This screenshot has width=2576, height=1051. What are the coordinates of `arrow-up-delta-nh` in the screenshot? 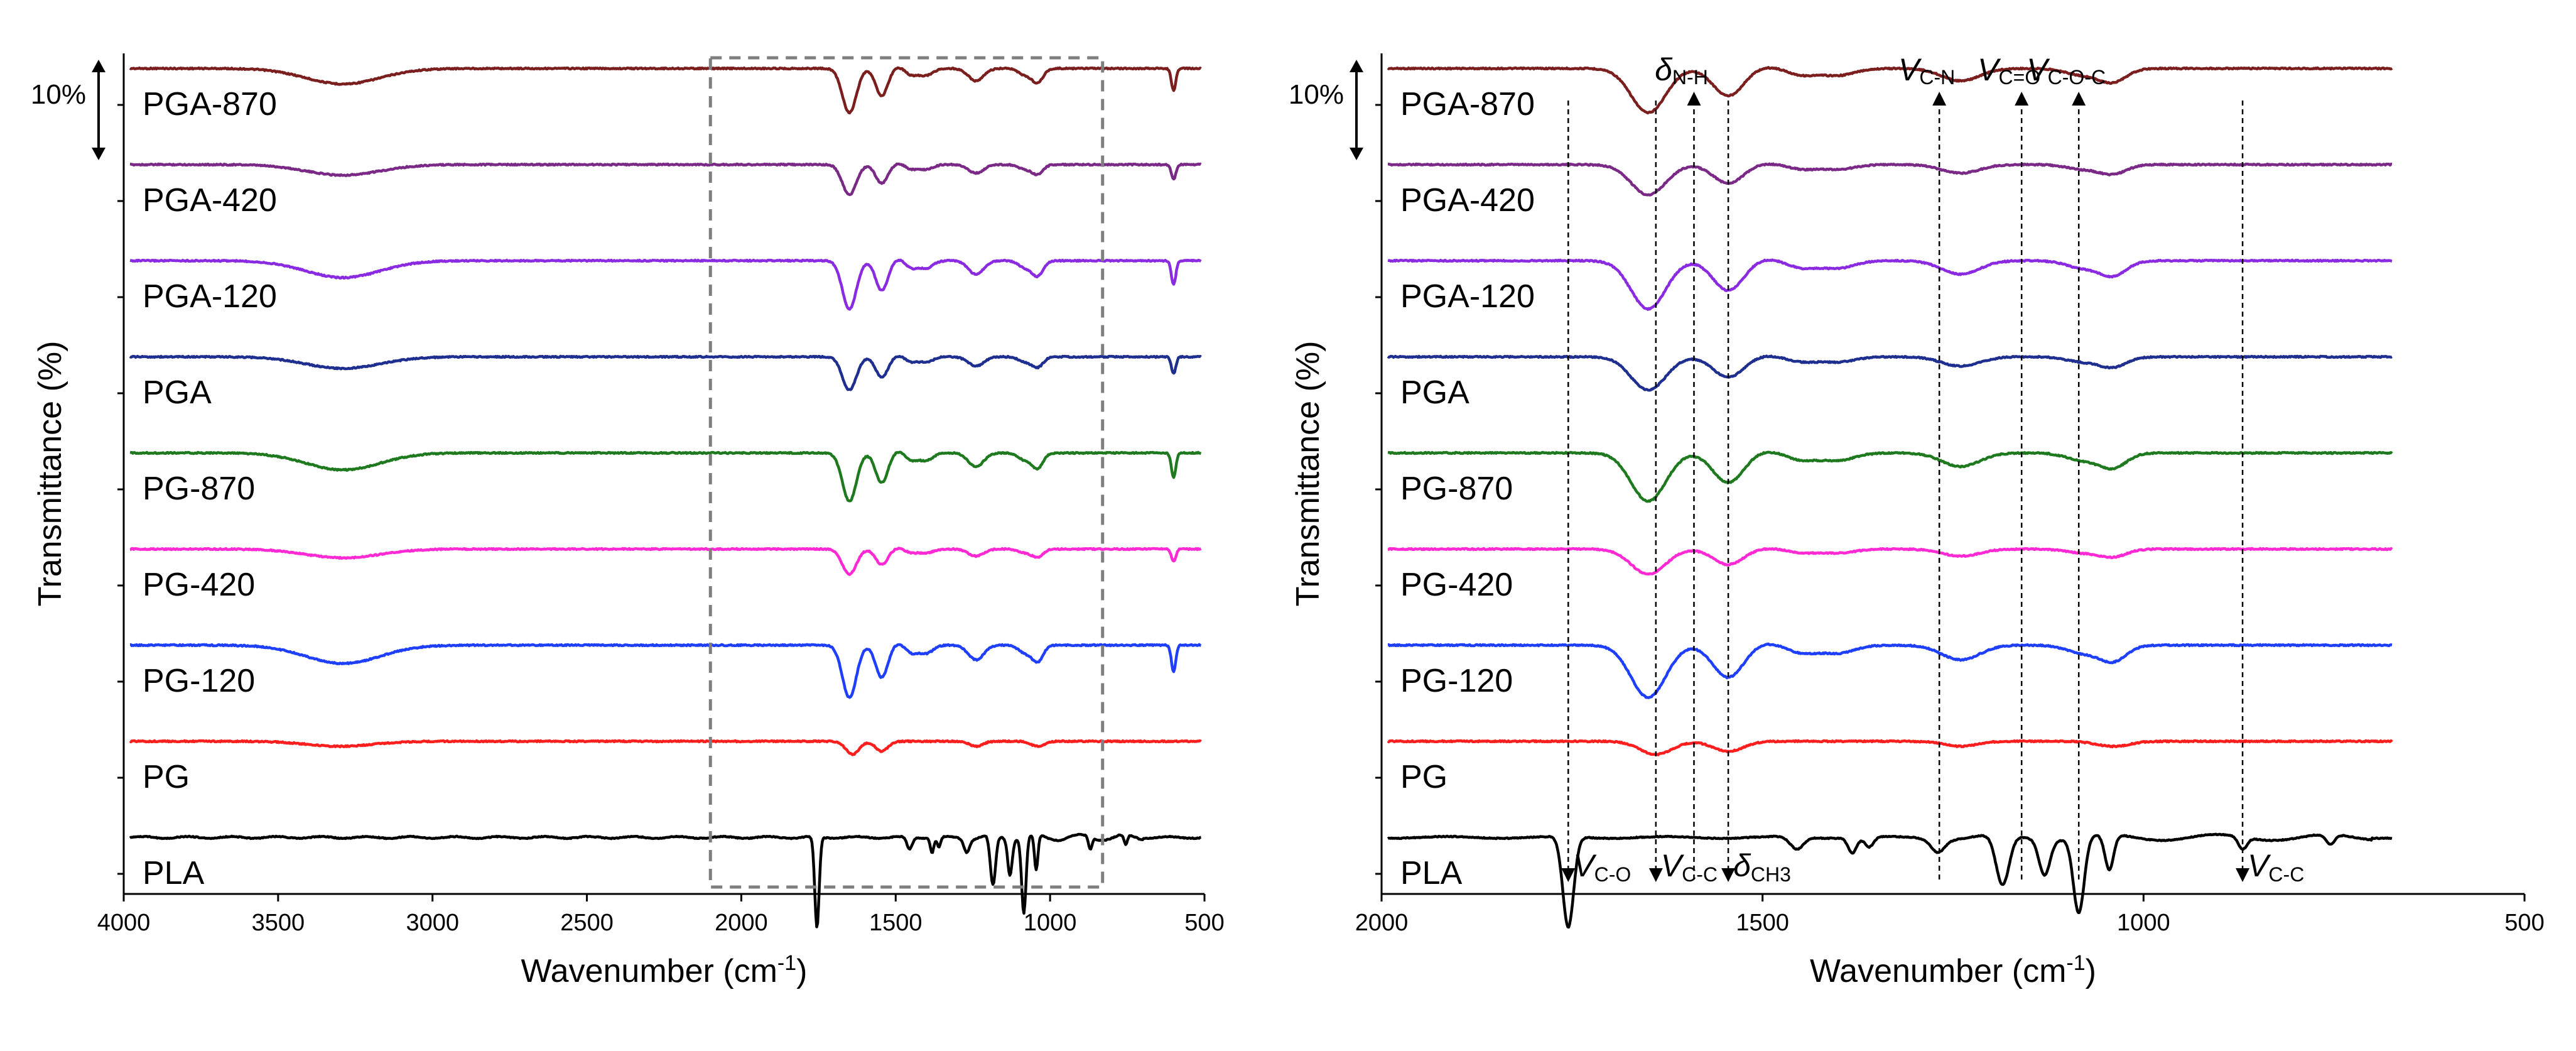 It's located at (1694, 99).